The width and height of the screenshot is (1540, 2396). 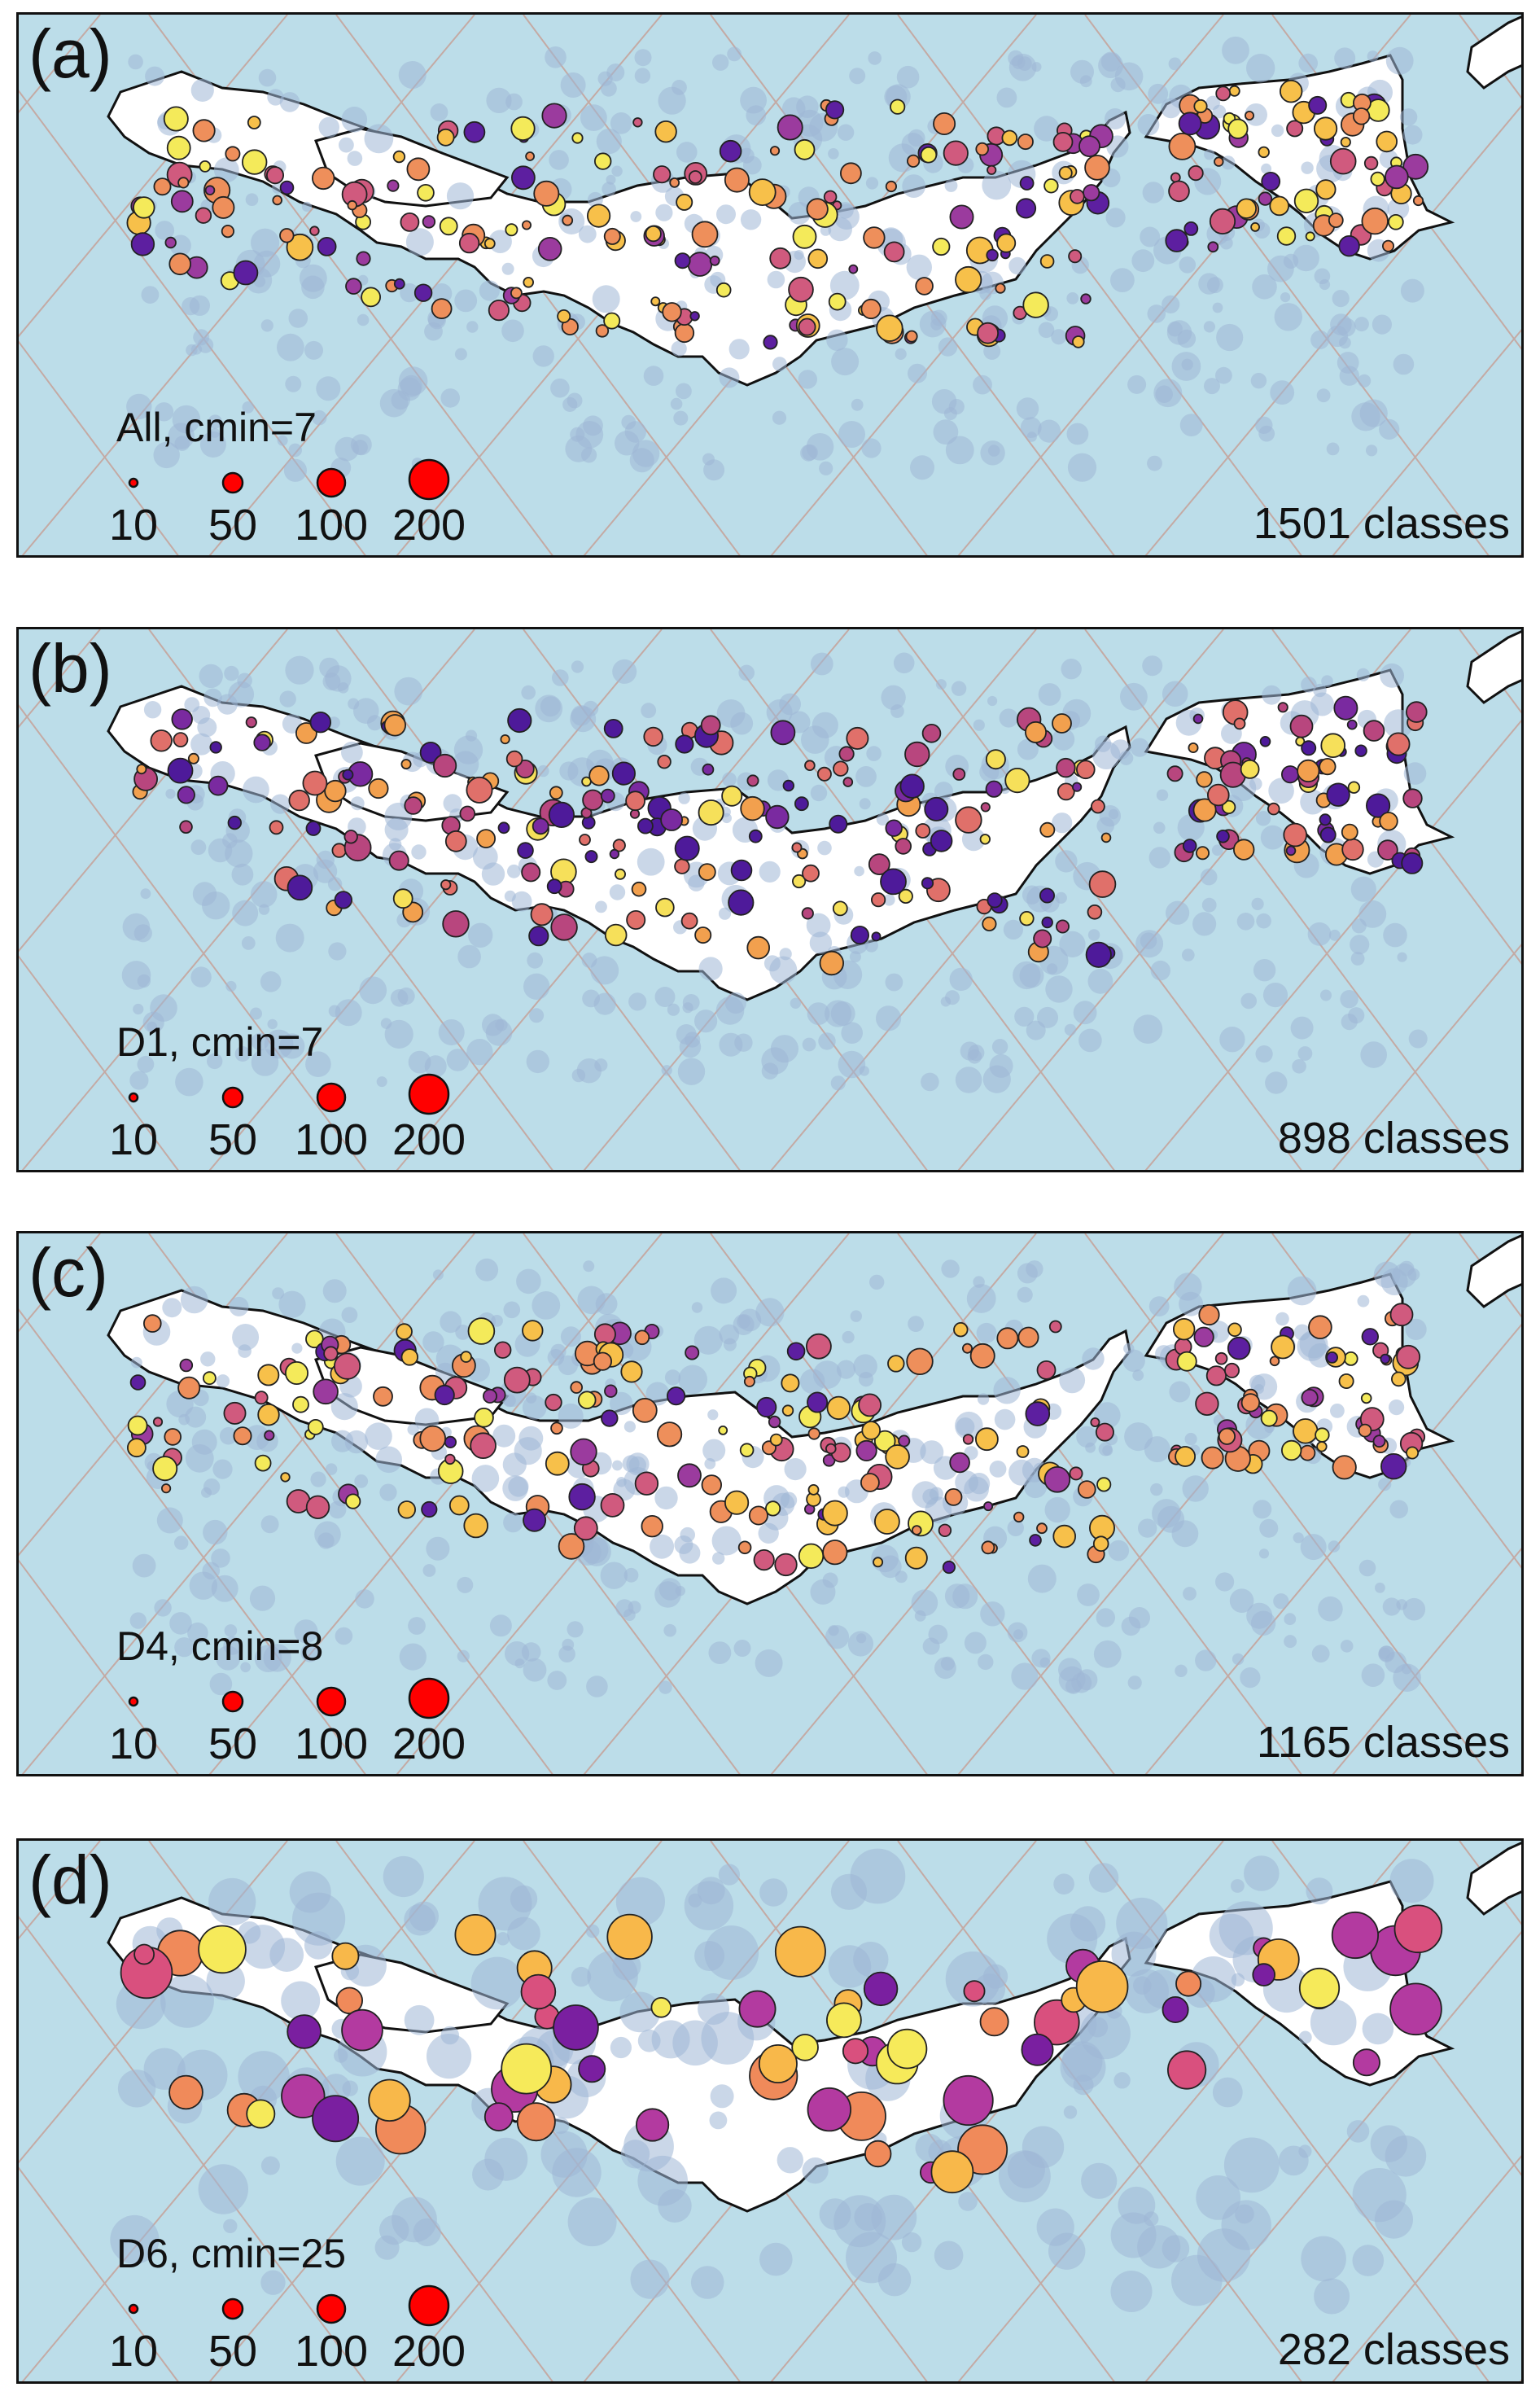 I want to click on meridian-line, so click(x=1426, y=1057).